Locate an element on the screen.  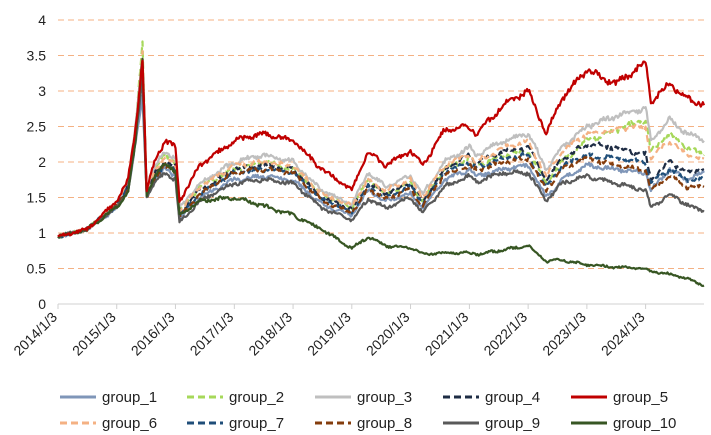
x-tick-label: 2019/1/3 is located at coordinates (329, 334).